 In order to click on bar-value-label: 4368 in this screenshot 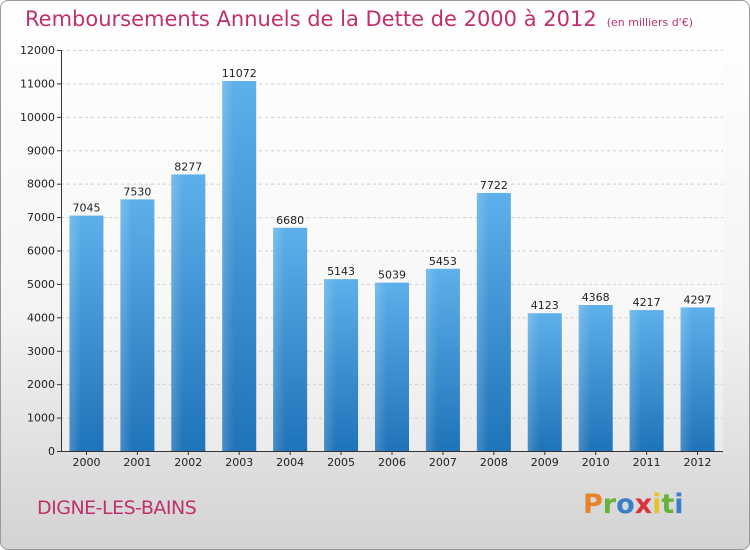, I will do `click(596, 297)`.